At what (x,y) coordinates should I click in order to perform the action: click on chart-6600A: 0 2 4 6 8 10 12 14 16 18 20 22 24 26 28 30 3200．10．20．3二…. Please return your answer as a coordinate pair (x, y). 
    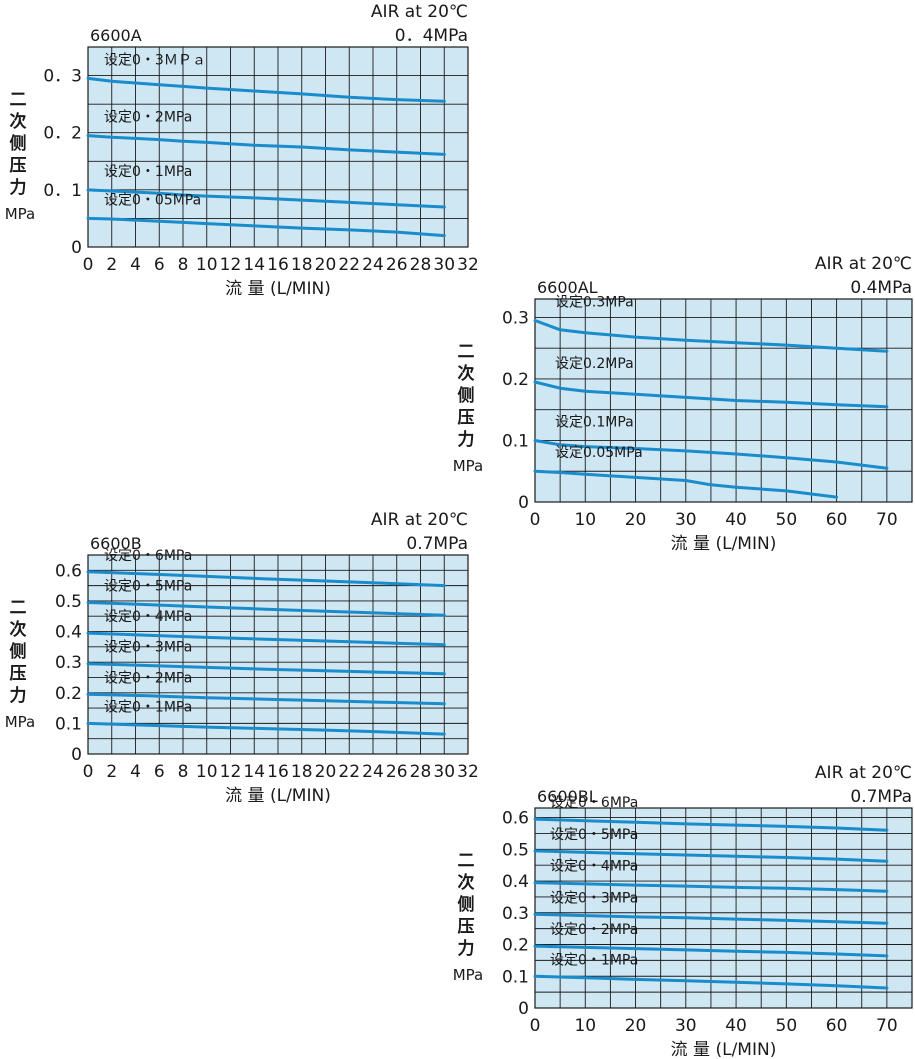
    Looking at the image, I should click on (242, 150).